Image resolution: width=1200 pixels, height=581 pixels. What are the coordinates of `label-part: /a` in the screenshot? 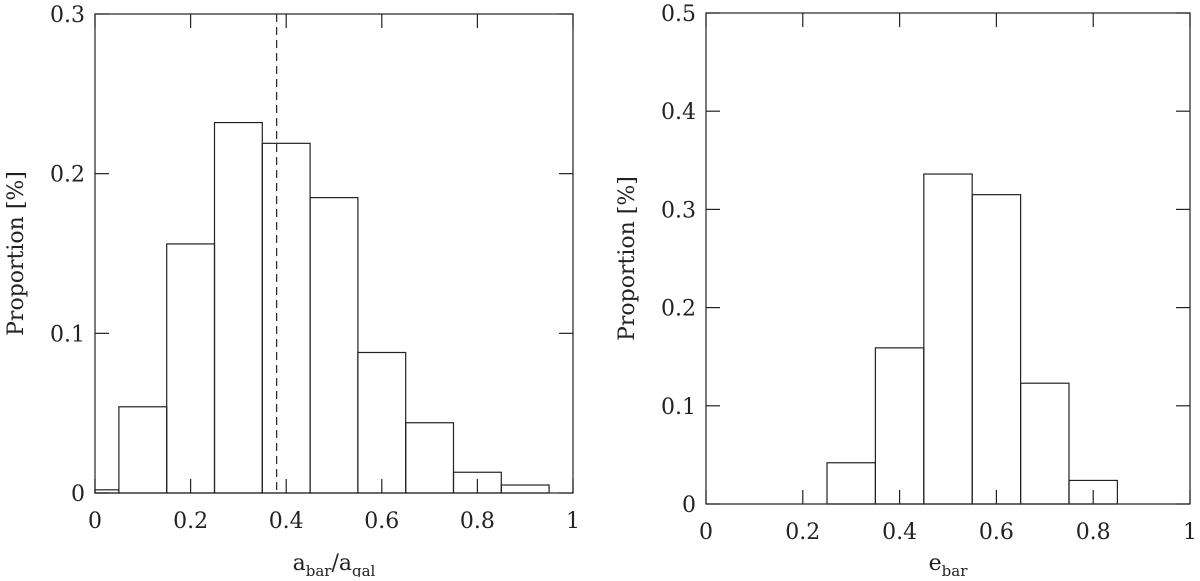 It's located at (341, 563).